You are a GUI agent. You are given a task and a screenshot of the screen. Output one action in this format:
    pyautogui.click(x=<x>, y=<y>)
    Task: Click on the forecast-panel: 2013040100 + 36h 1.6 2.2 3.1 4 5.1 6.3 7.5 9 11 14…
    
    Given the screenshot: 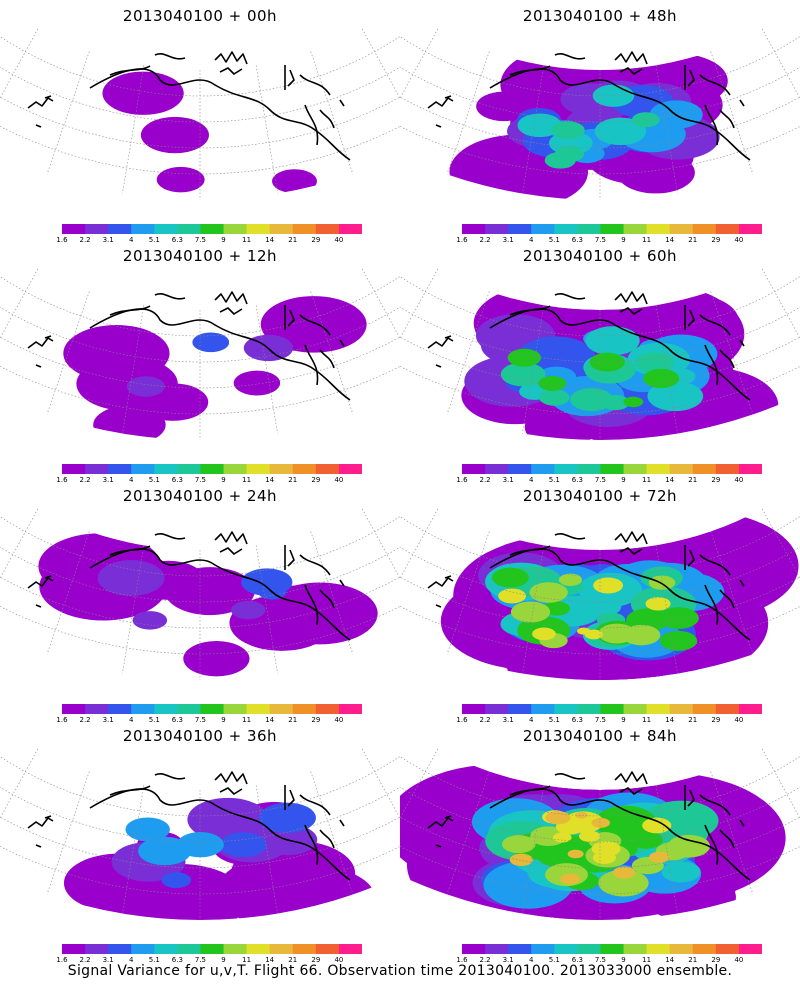 What is the action you would take?
    pyautogui.click(x=200, y=842)
    